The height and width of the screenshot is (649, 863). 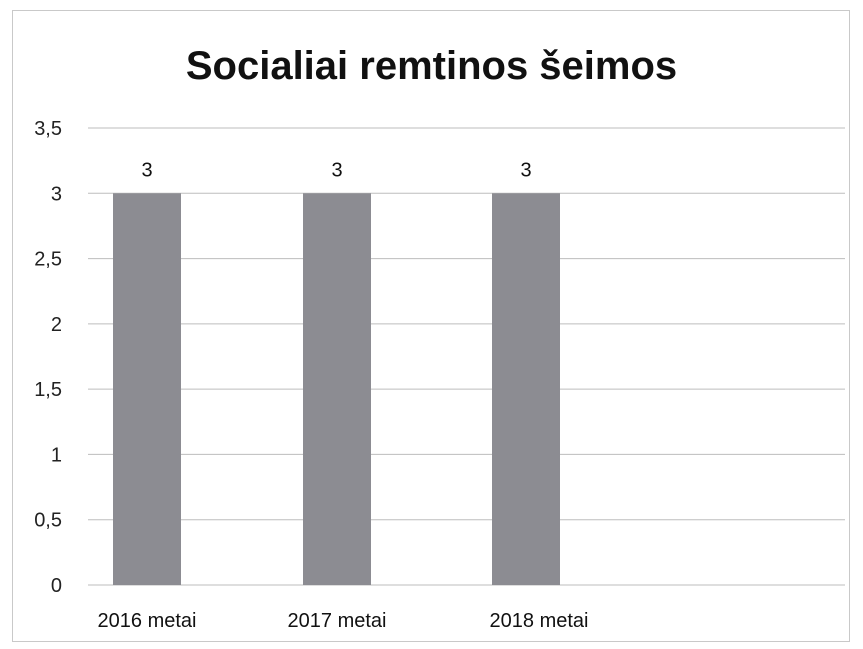 I want to click on y-tick-label: 3,5, so click(x=48, y=129).